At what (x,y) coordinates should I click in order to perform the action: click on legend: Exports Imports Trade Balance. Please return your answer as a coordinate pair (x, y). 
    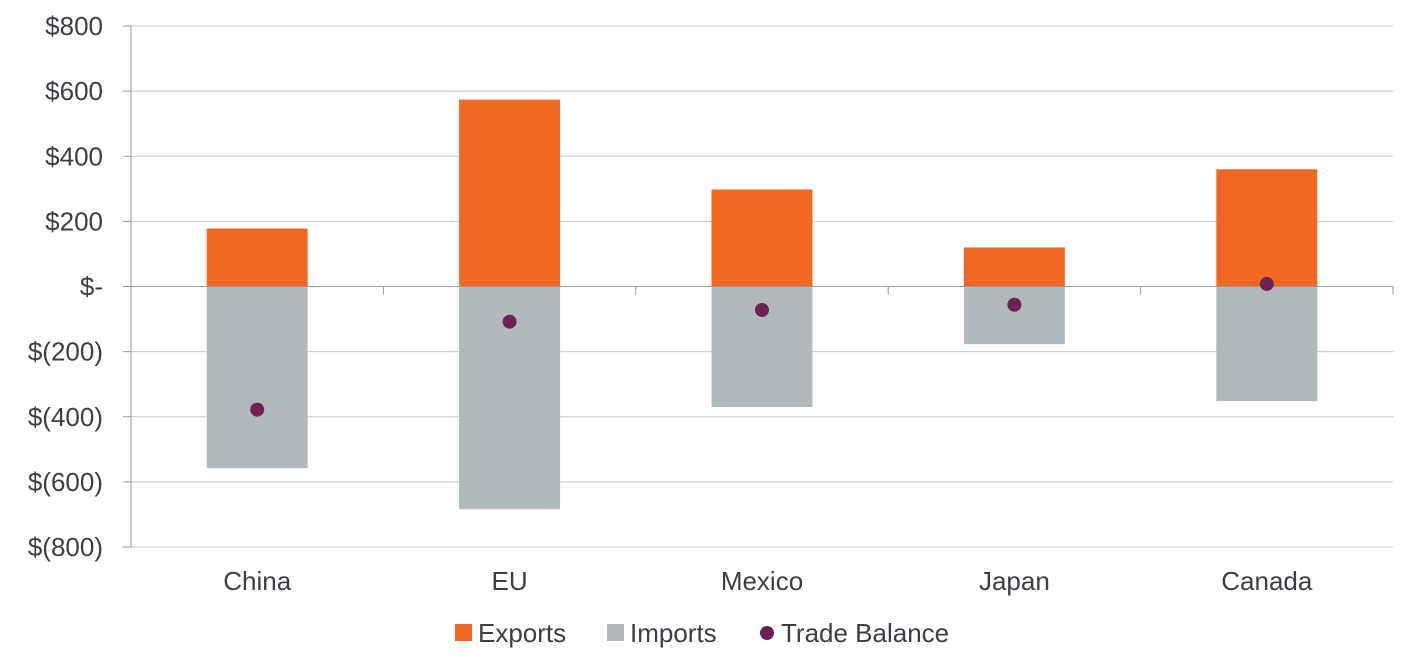
    Looking at the image, I should click on (702, 633).